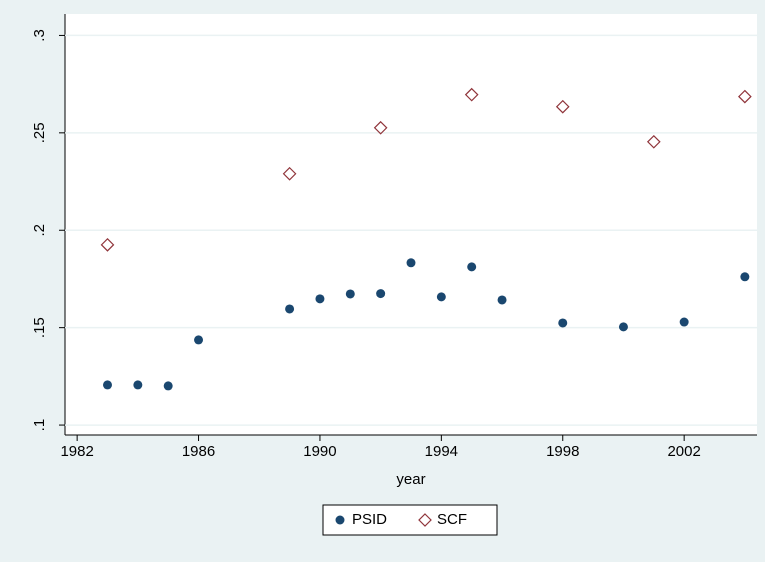 Image resolution: width=765 pixels, height=567 pixels. What do you see at coordinates (452, 519) in the screenshot?
I see `legend-label: SCF` at bounding box center [452, 519].